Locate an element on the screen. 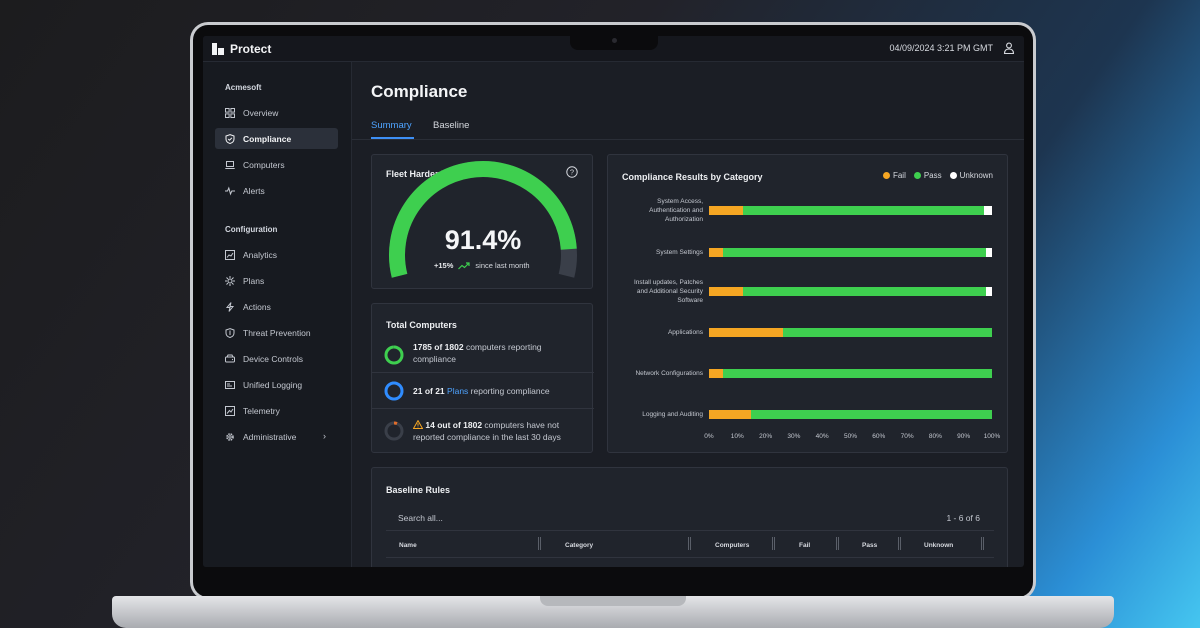  category-label-line: and Additional Security is located at coordinates (669, 291).